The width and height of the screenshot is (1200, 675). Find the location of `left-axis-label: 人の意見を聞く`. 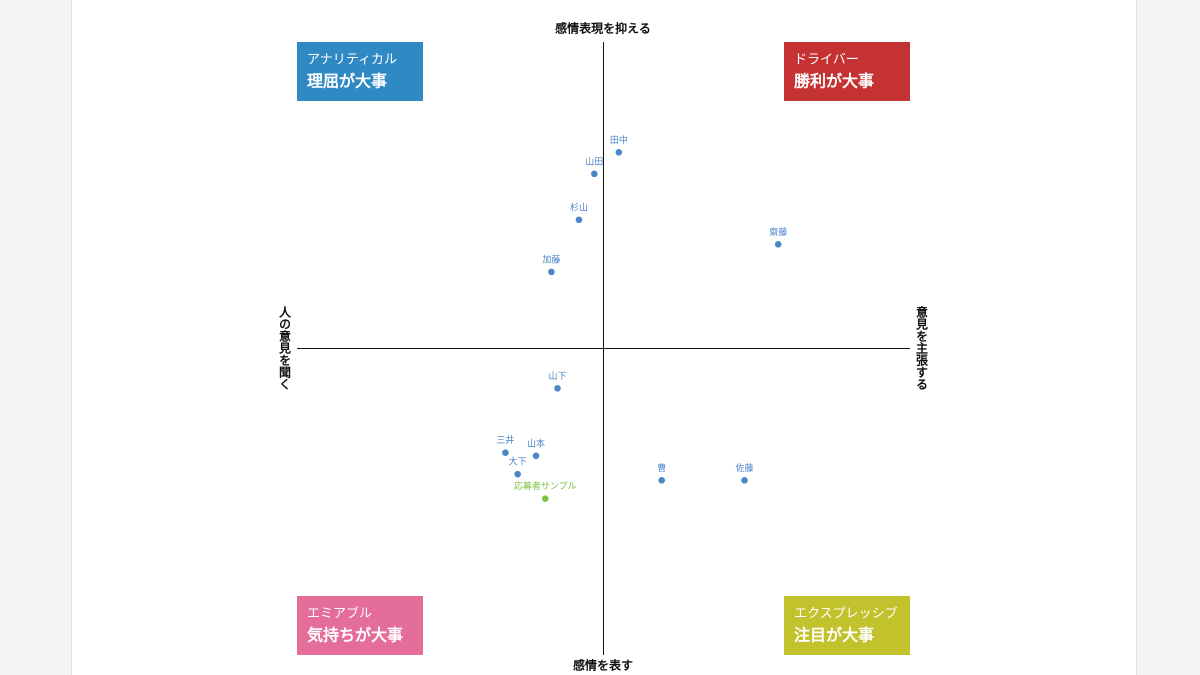

left-axis-label: 人の意見を聞く is located at coordinates (285, 347).